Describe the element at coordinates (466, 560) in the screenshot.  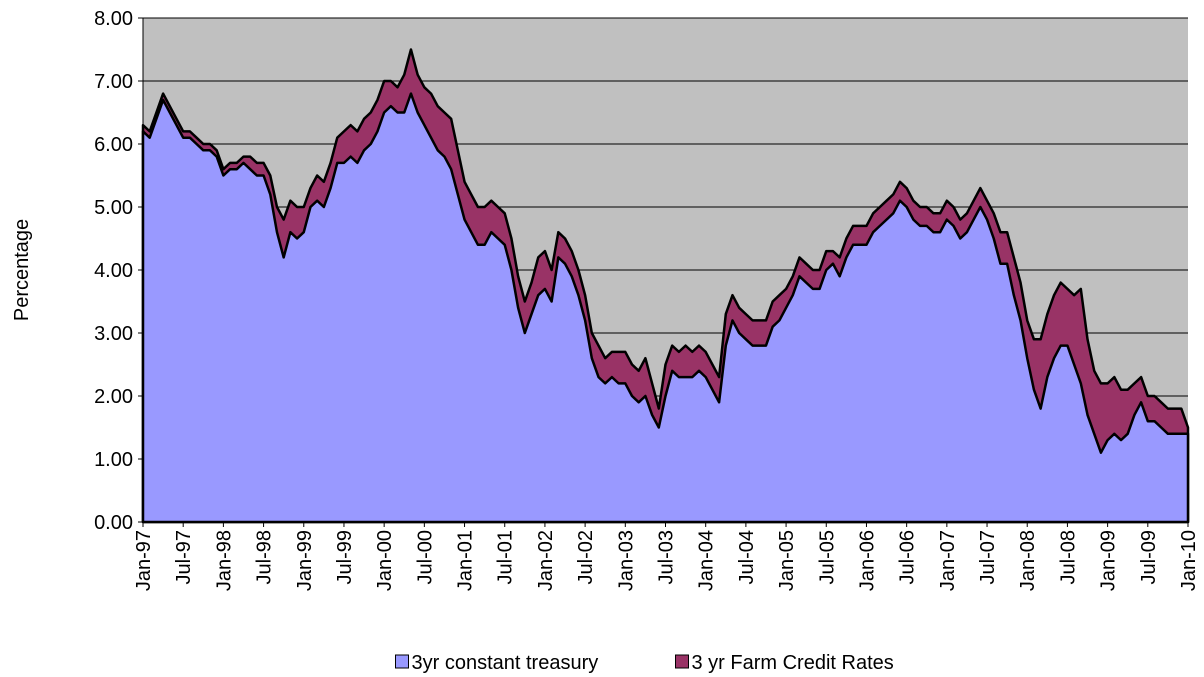
I see `x-tick-label: Jan-01` at that location.